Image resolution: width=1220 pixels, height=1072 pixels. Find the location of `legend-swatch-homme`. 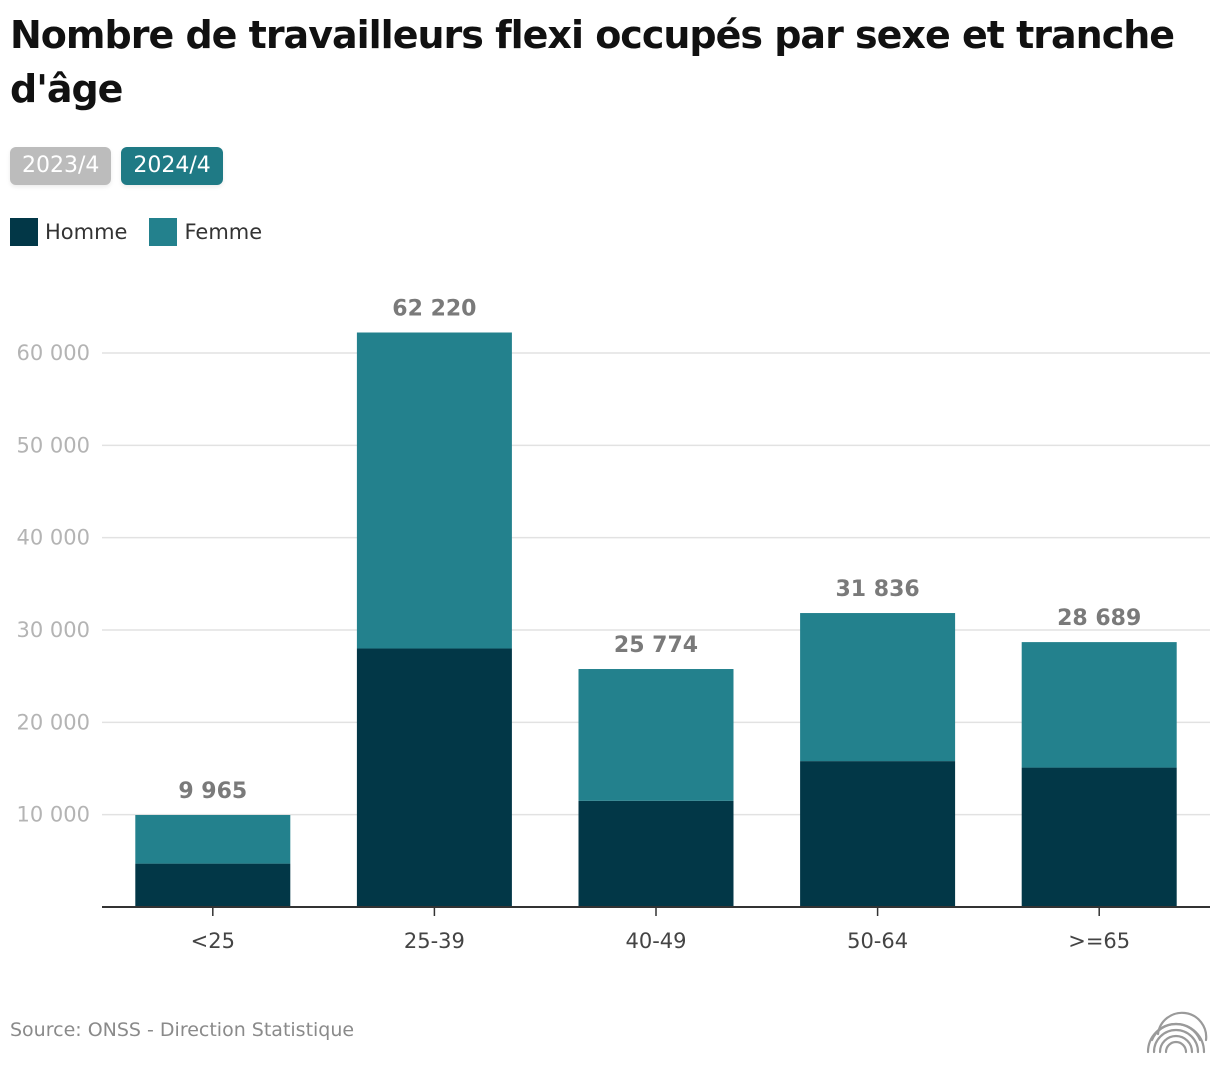

legend-swatch-homme is located at coordinates (24, 232).